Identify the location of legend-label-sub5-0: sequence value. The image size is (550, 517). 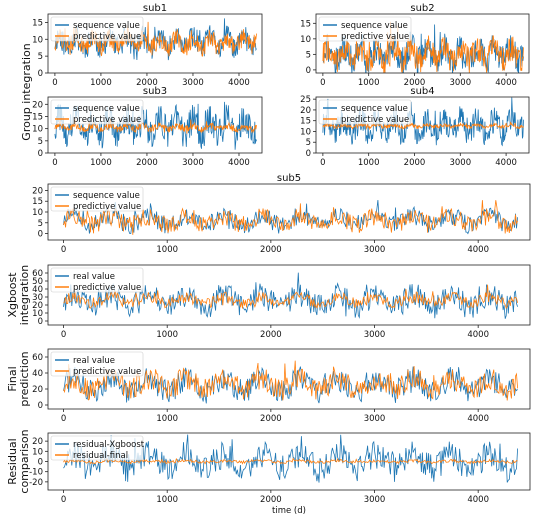
(106, 196).